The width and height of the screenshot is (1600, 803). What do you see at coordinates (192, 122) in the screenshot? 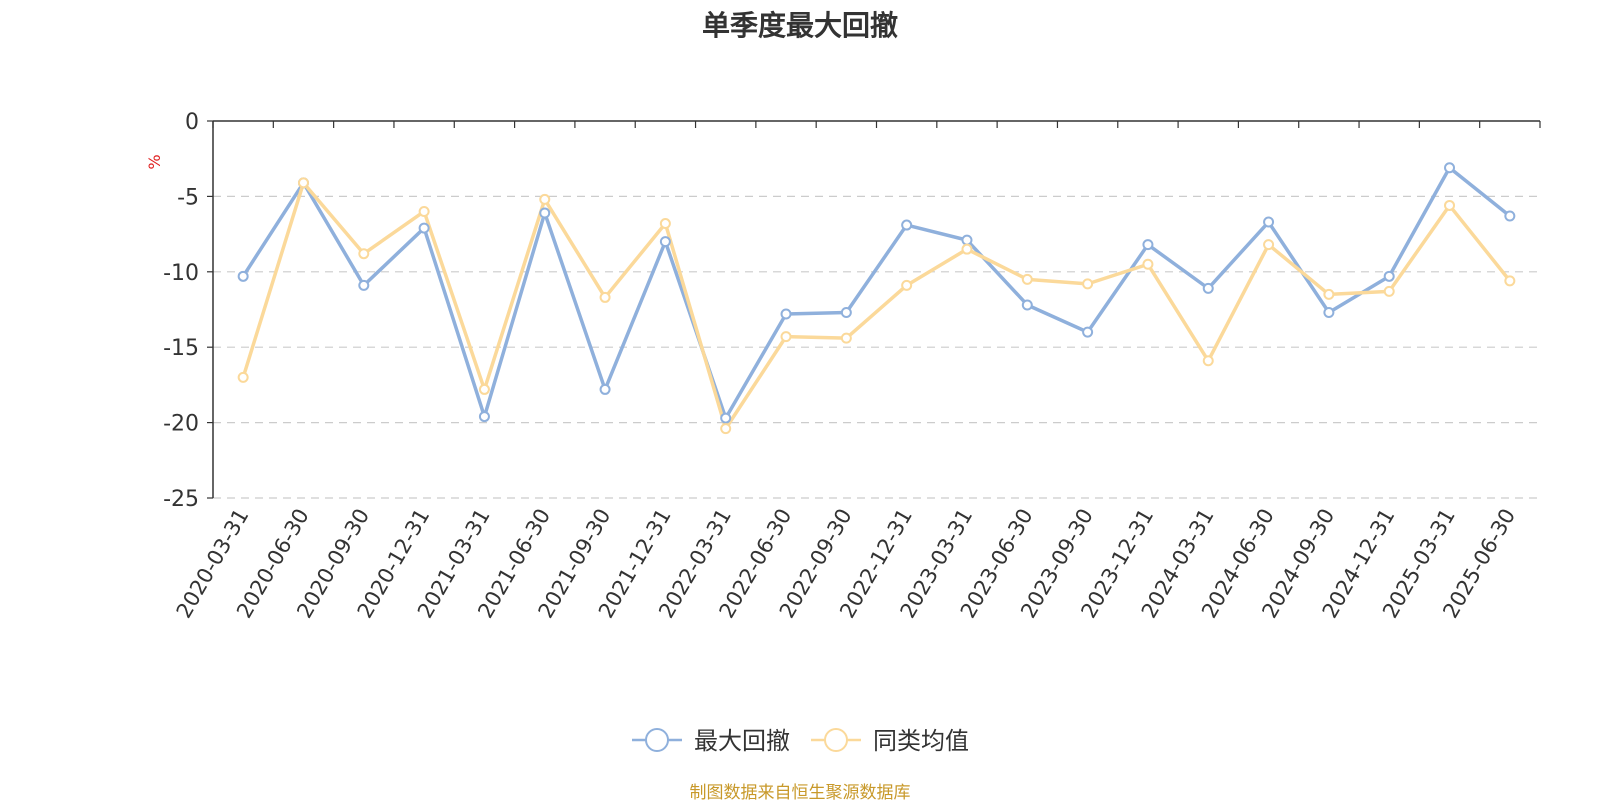
I see `y-tick-label: 0` at bounding box center [192, 122].